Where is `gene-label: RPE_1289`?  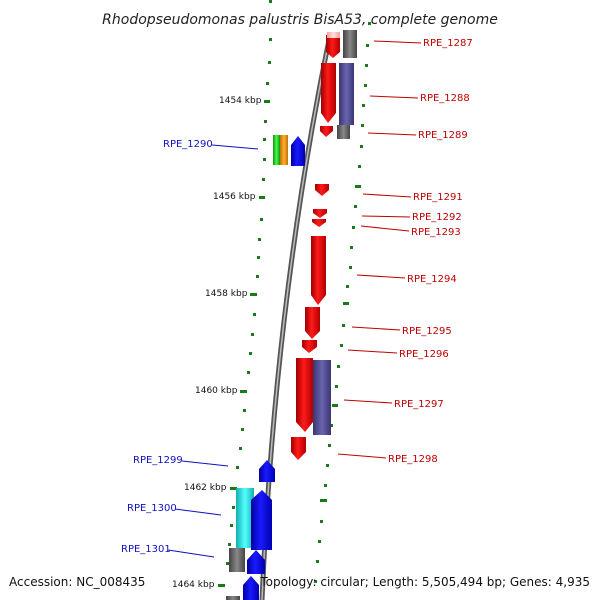 gene-label: RPE_1289 is located at coordinates (443, 135).